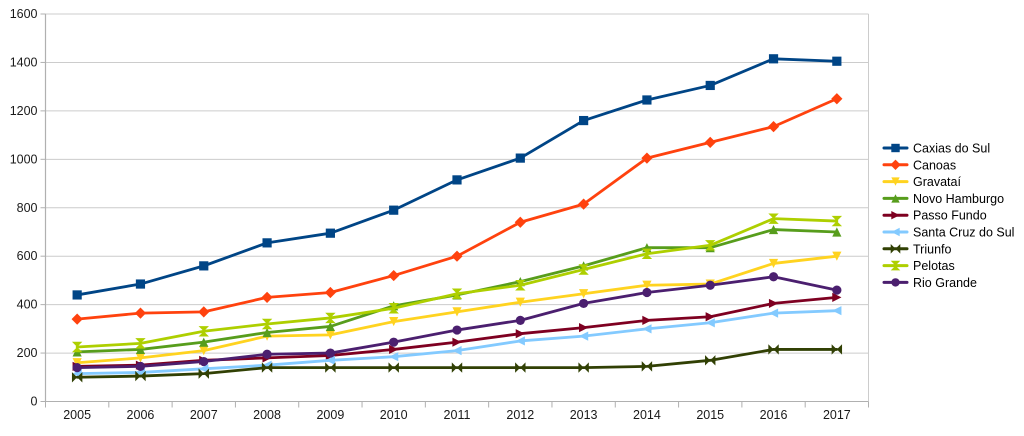 Image resolution: width=1024 pixels, height=436 pixels. I want to click on legend-label: Caxias do Sul, so click(951, 149).